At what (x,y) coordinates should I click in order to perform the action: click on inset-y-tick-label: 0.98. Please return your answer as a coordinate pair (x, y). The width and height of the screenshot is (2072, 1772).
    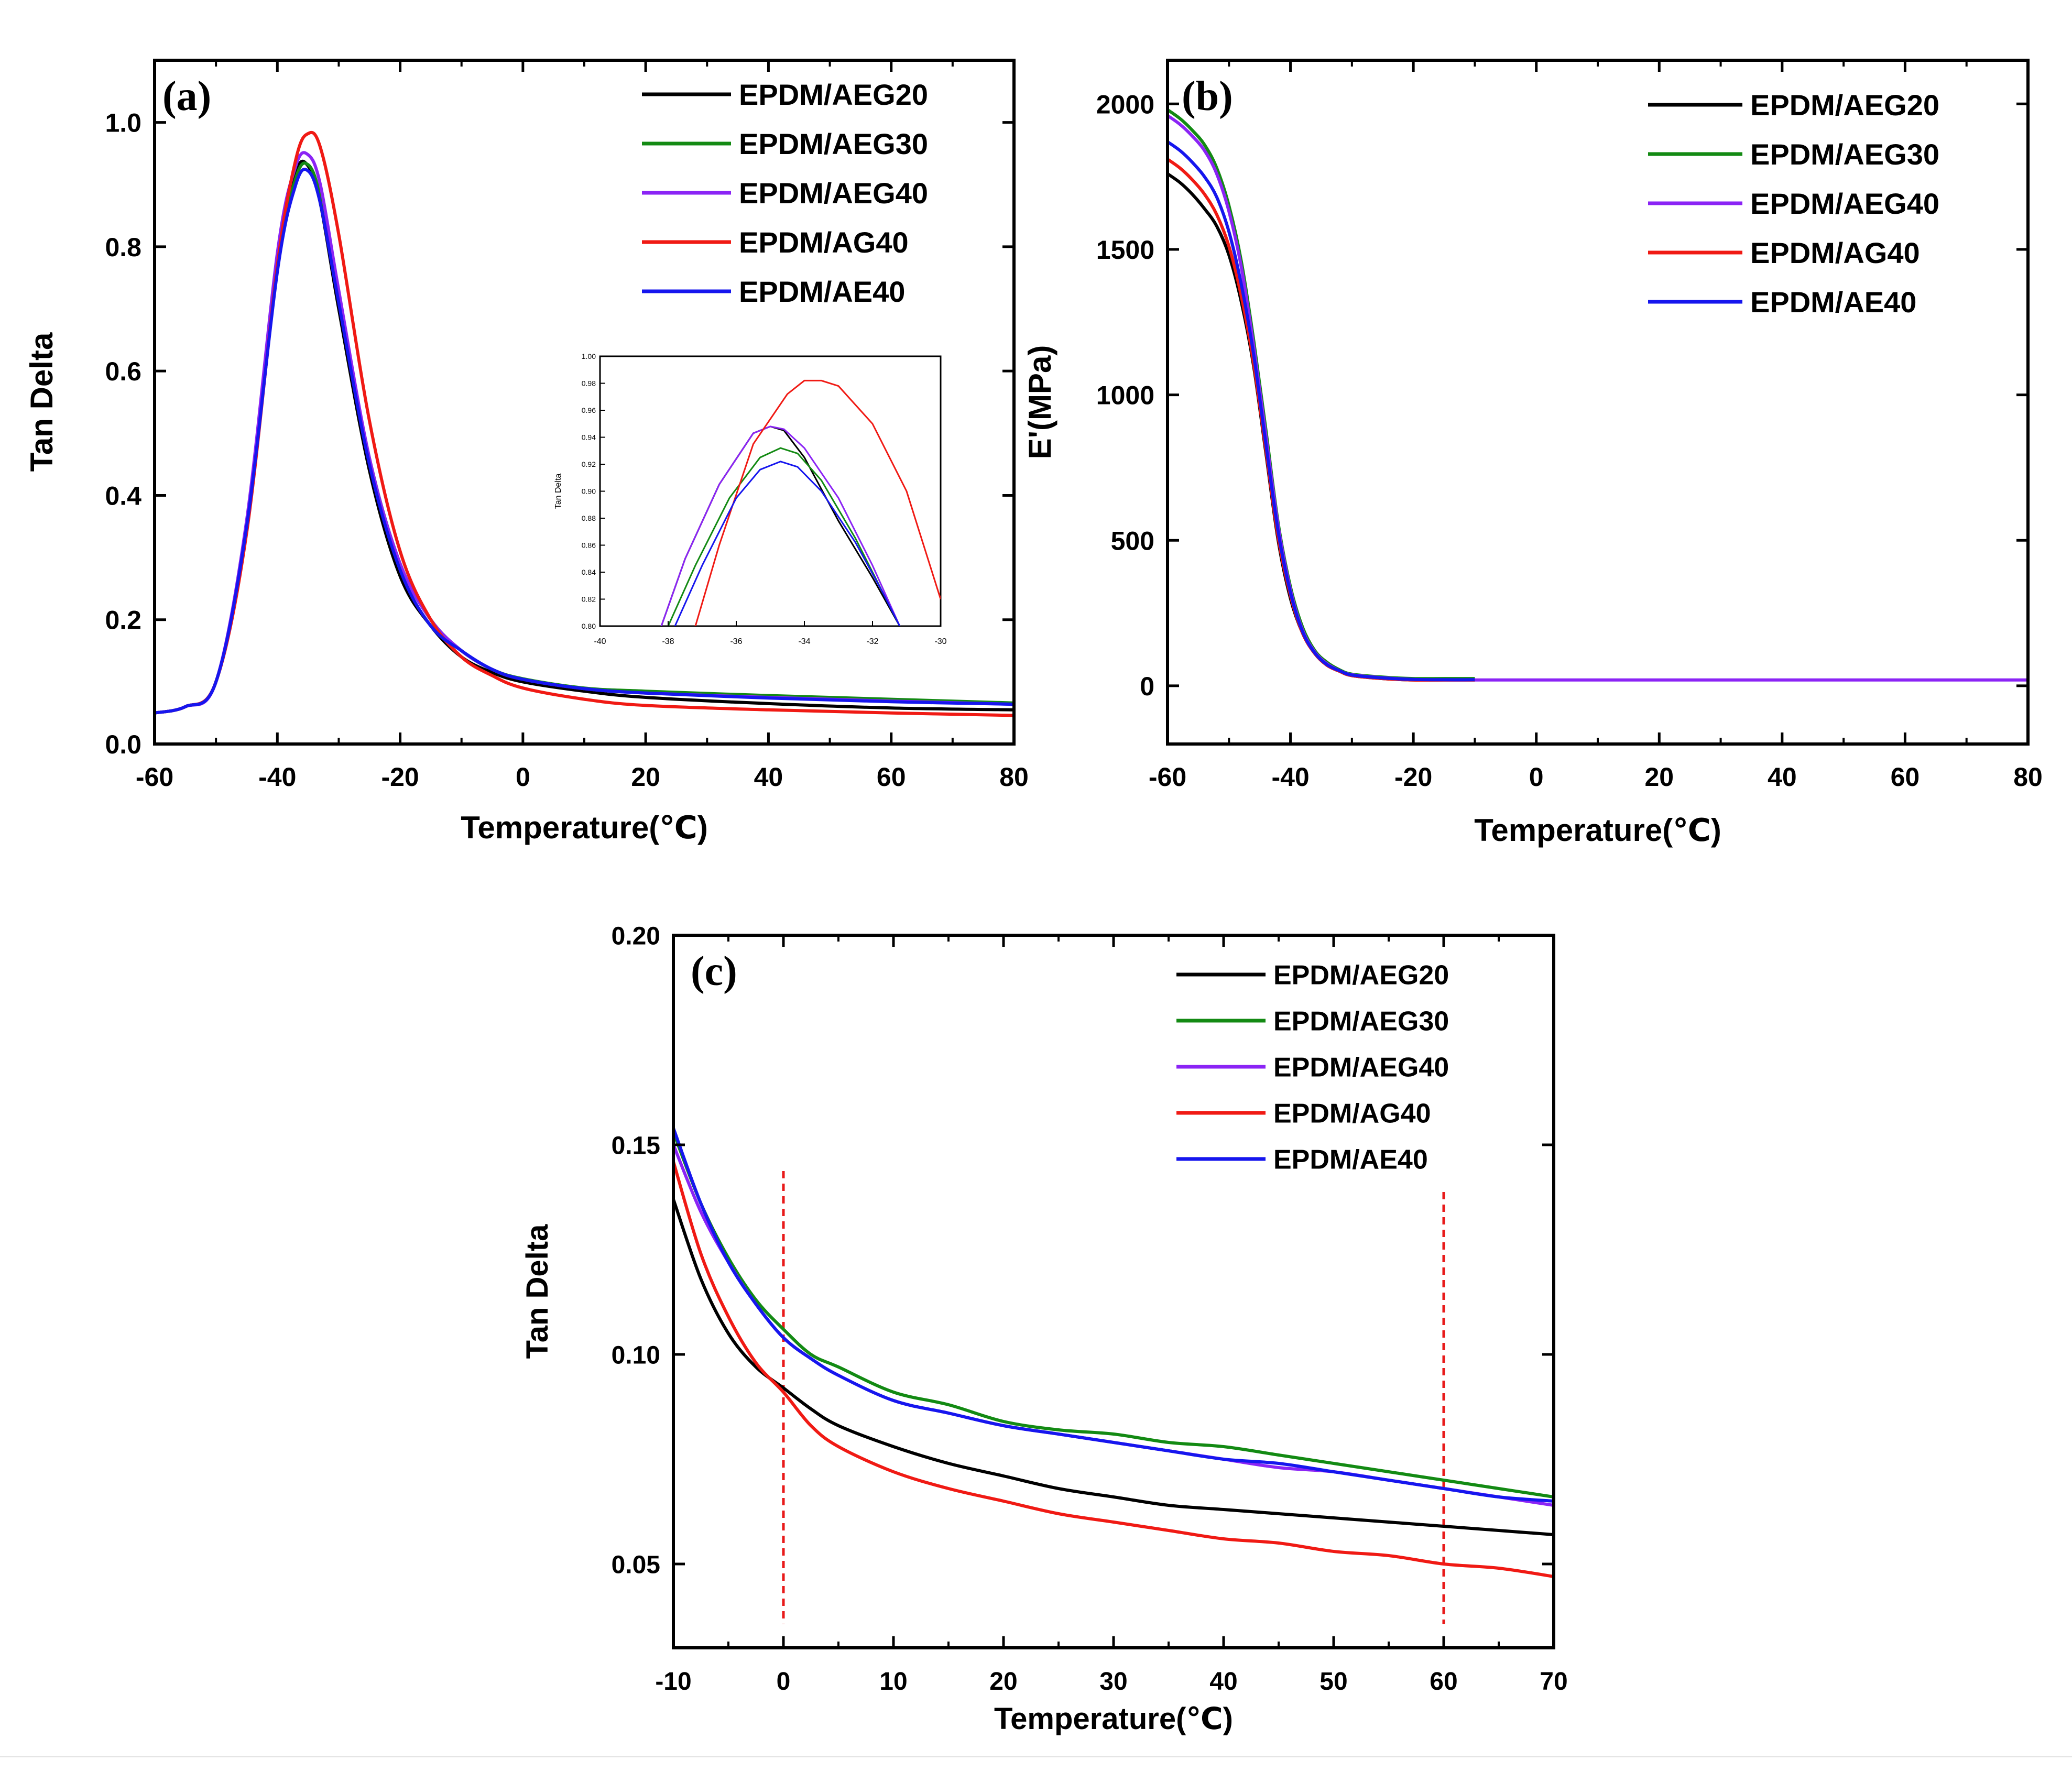
    Looking at the image, I should click on (589, 383).